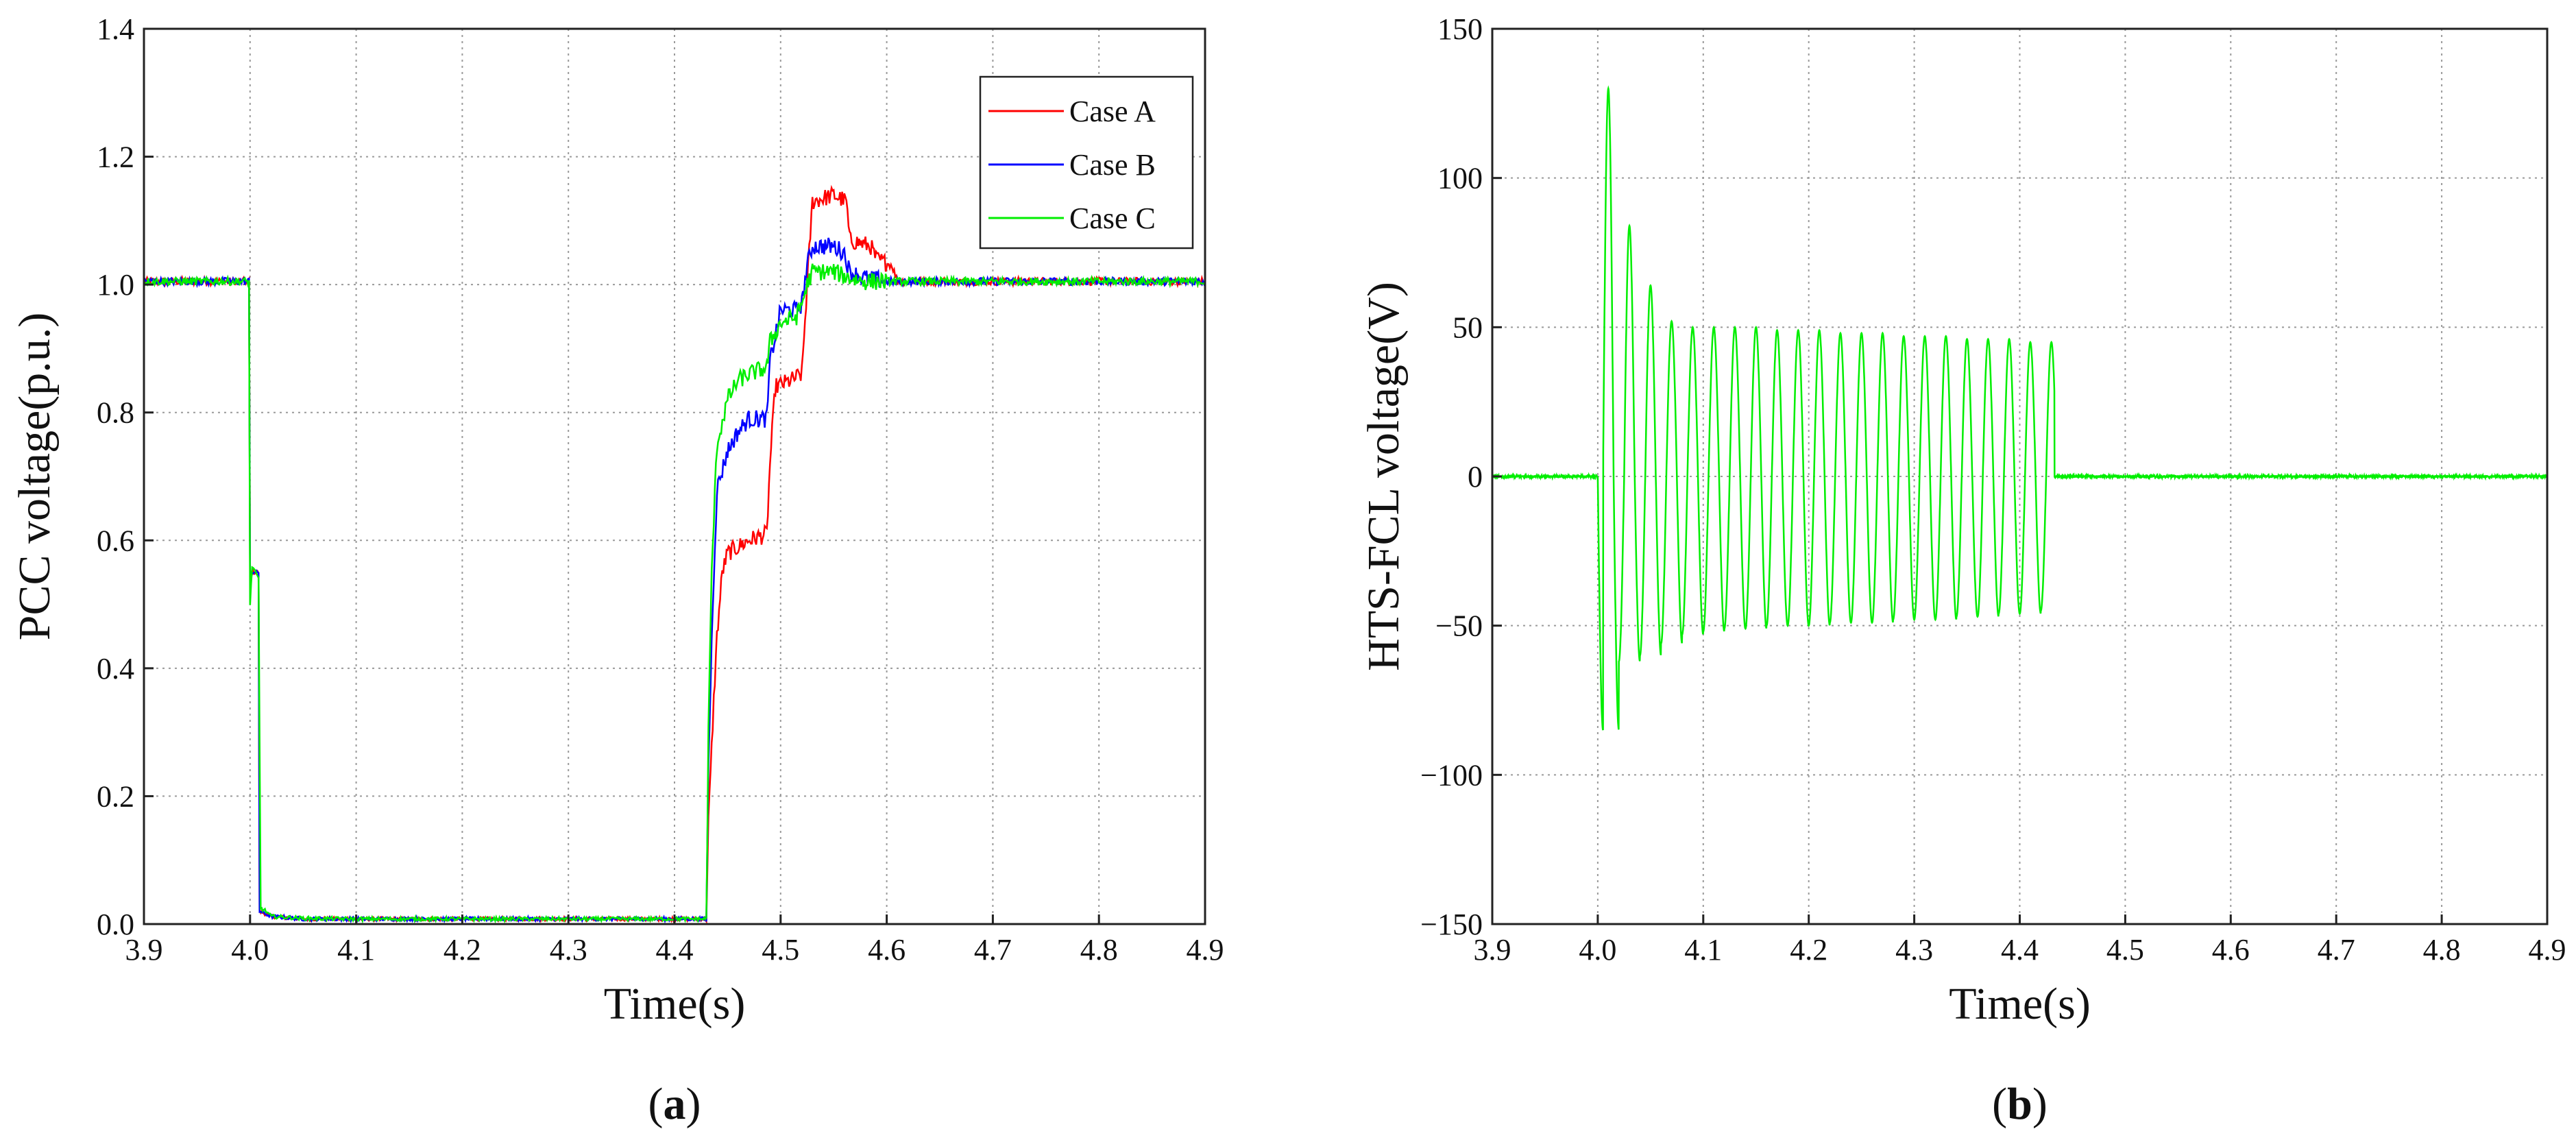 The width and height of the screenshot is (2576, 1140). I want to click on y-tick-label: 1.4, so click(115, 29).